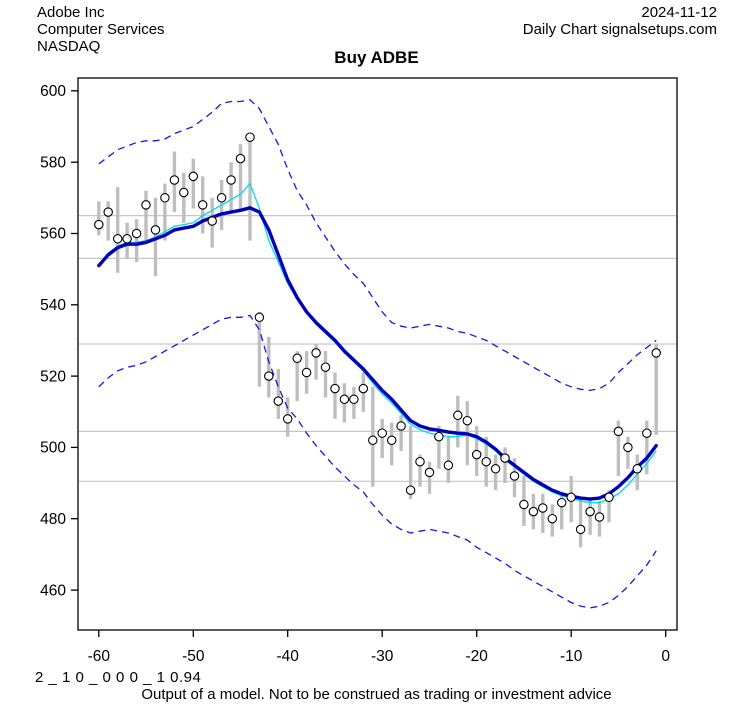 This screenshot has width=753, height=708. What do you see at coordinates (665, 656) in the screenshot?
I see `svg-text: 0` at bounding box center [665, 656].